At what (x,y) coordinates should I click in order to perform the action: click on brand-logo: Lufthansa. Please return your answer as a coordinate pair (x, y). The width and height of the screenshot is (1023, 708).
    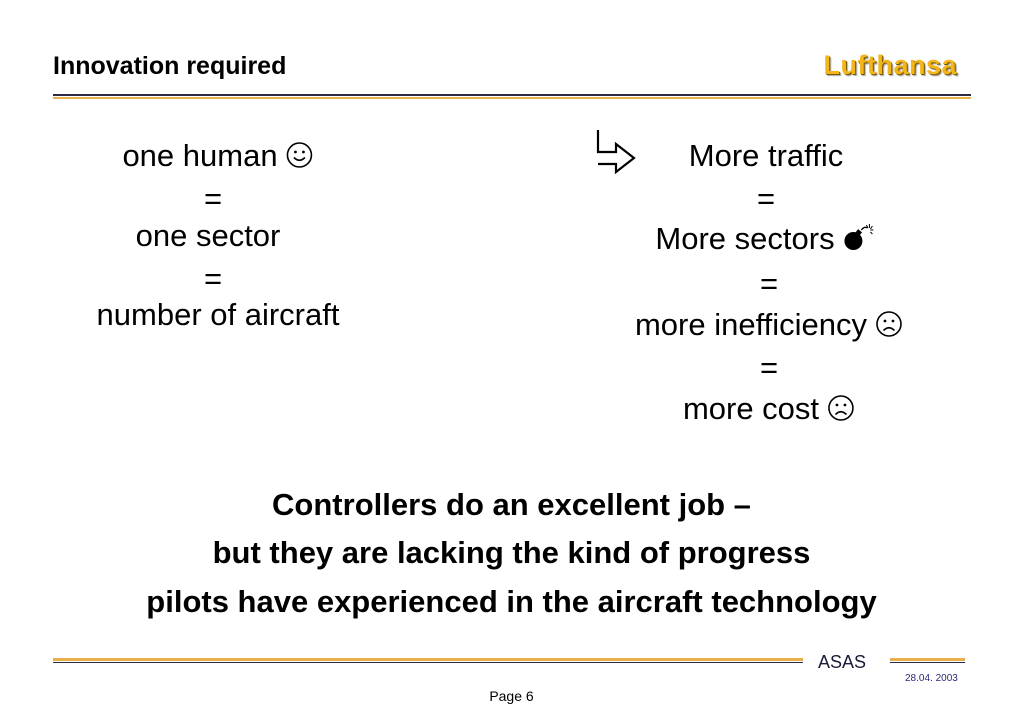
    Looking at the image, I should click on (890, 65).